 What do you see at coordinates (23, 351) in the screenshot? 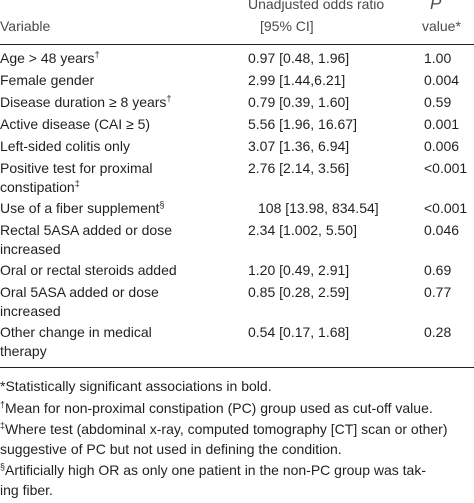
I see `table-row-variable-cont: therapy` at bounding box center [23, 351].